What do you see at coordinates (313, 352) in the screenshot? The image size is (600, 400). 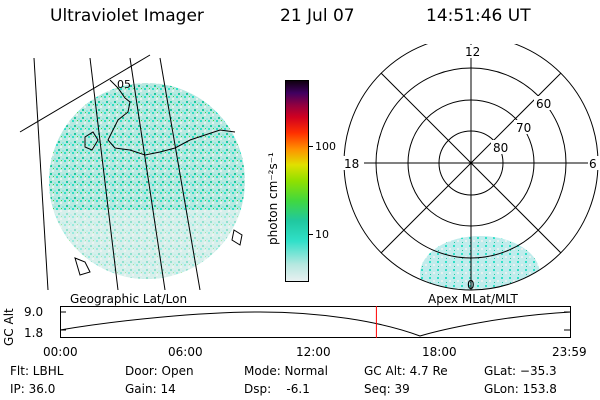 I see `timeline-xtick-2: 12:00` at bounding box center [313, 352].